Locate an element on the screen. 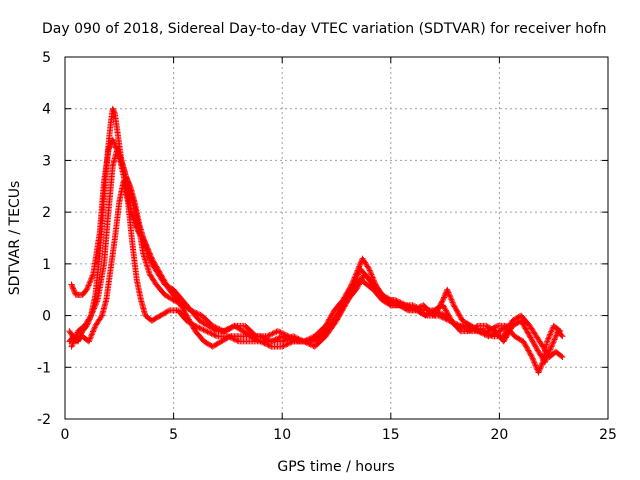 The width and height of the screenshot is (640, 480). y-tick-label: 5 is located at coordinates (46, 58).